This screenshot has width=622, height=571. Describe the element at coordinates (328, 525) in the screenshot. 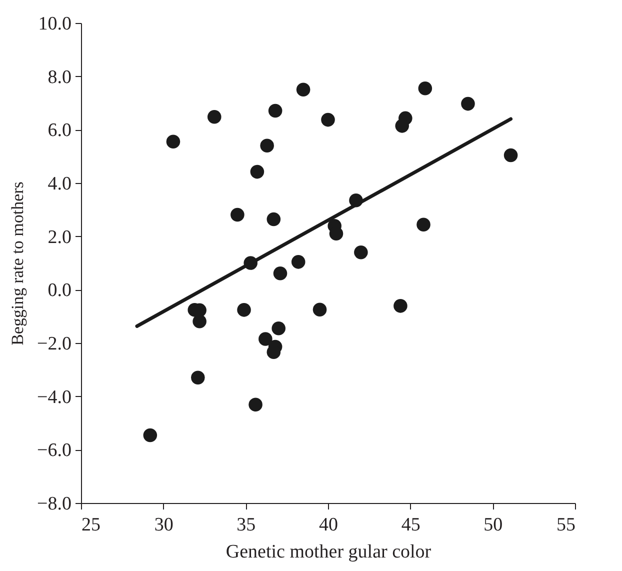

I see `x-tick-label: 40` at that location.